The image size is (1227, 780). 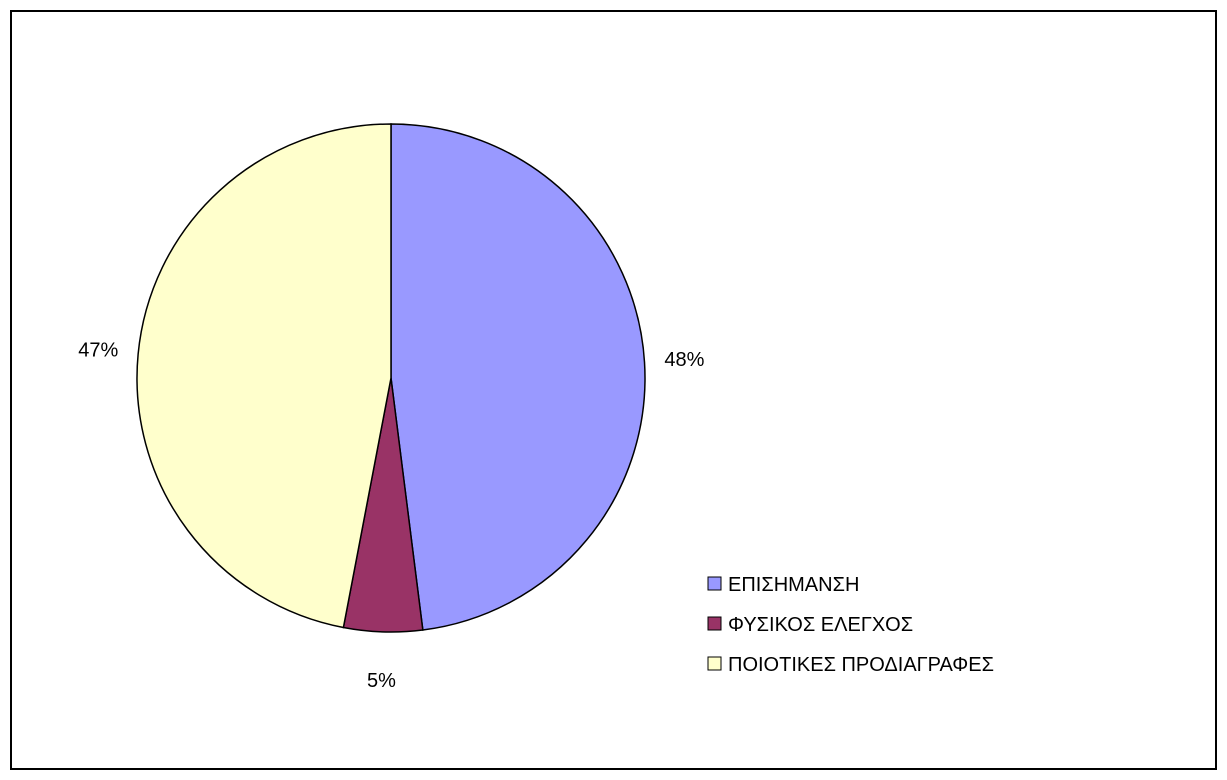 I want to click on data-label-2: 5%, so click(x=381, y=681).